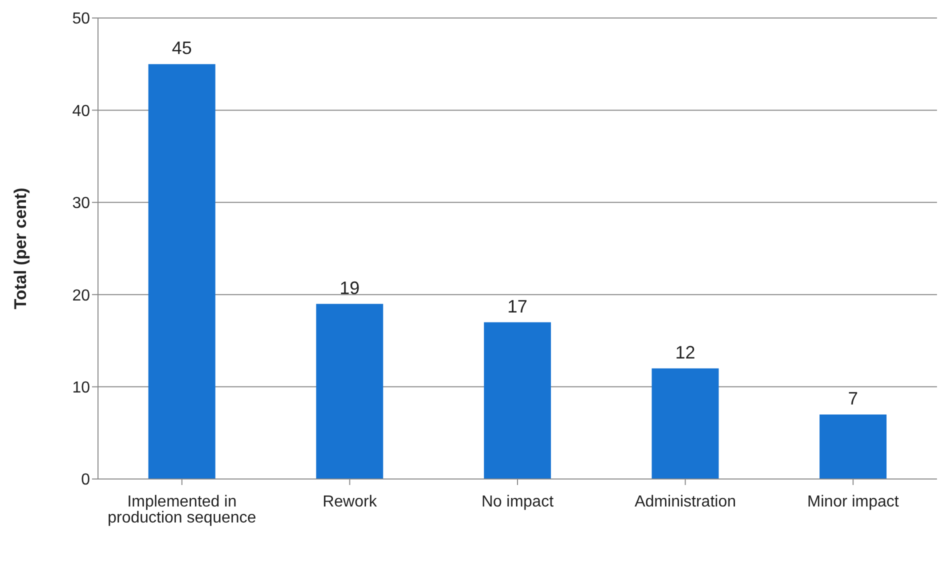 The height and width of the screenshot is (572, 945). What do you see at coordinates (81, 295) in the screenshot?
I see `y-tick-label: 20` at bounding box center [81, 295].